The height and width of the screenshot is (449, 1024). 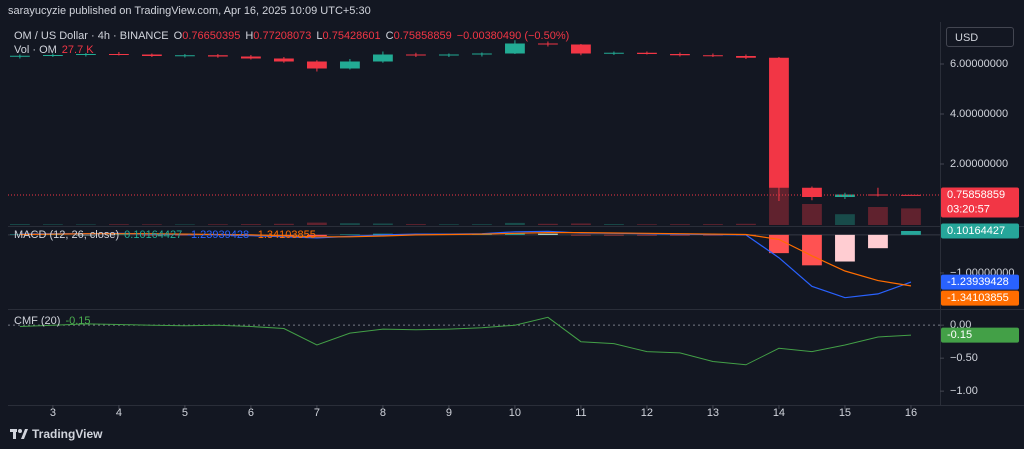 What do you see at coordinates (449, 413) in the screenshot?
I see `x-tick-label: 9` at bounding box center [449, 413].